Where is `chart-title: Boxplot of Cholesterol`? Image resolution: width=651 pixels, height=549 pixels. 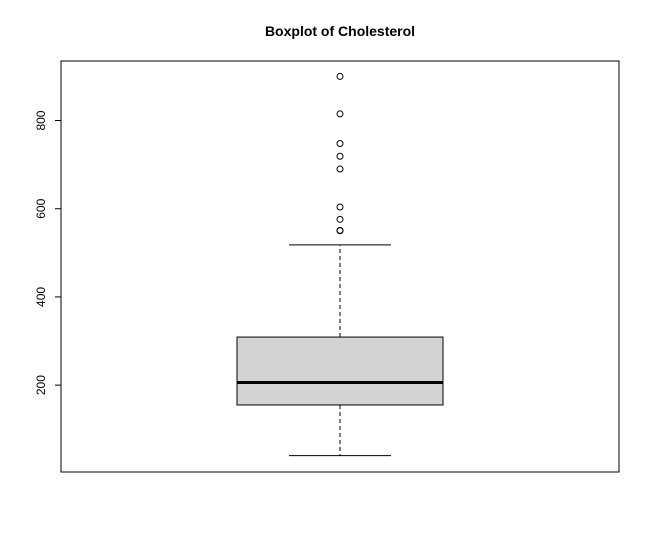
chart-title: Boxplot of Cholesterol is located at coordinates (340, 31).